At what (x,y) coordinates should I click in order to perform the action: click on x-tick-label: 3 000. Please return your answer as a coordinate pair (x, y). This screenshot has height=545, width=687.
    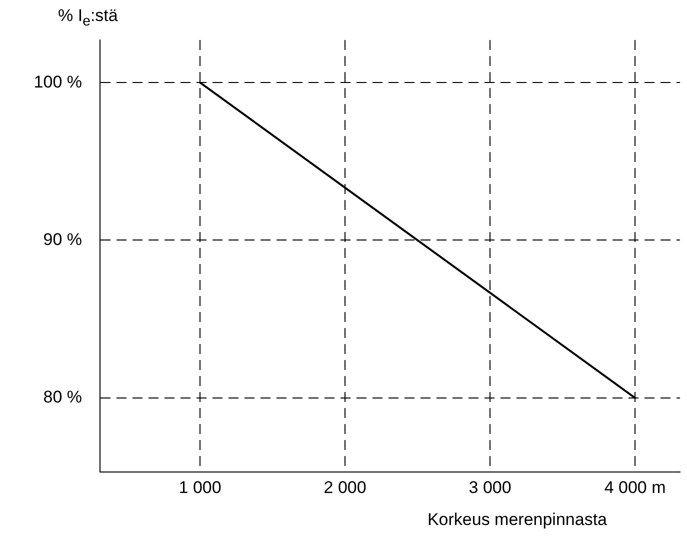
    Looking at the image, I should click on (490, 487).